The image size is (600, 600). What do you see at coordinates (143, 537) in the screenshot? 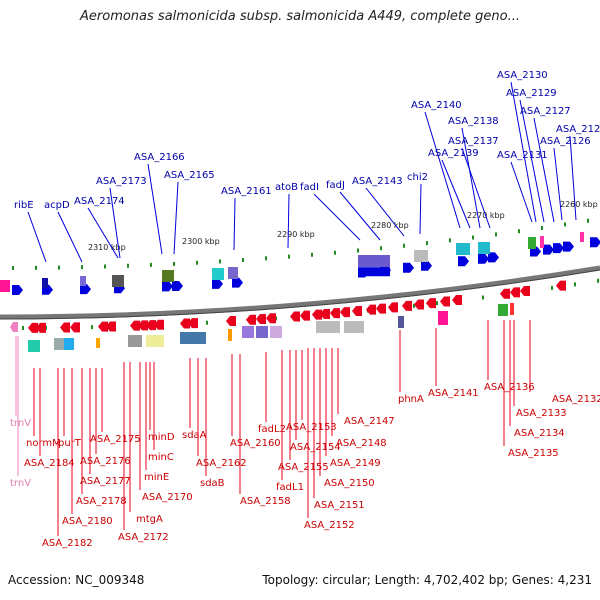
I see `bottom-gene-label-16: ASA_2172` at bounding box center [143, 537].